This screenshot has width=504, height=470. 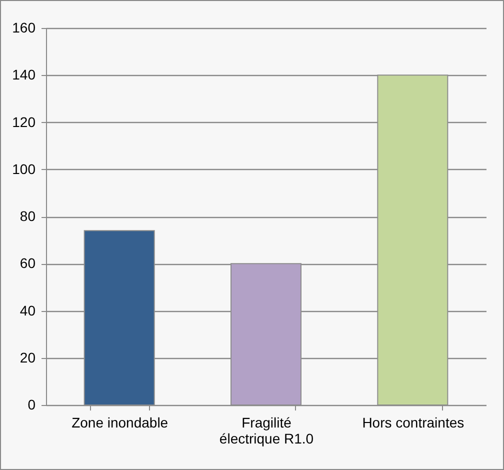 What do you see at coordinates (32, 404) in the screenshot?
I see `y-tick-label: 0` at bounding box center [32, 404].